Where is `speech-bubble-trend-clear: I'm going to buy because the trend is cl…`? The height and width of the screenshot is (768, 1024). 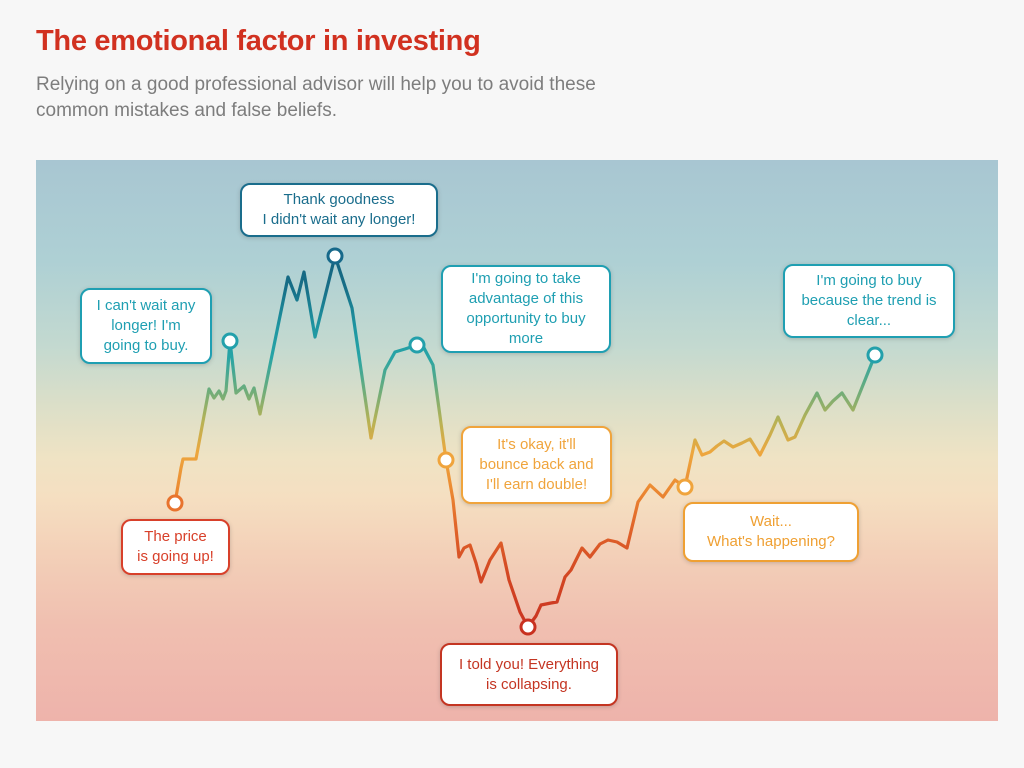
speech-bubble-trend-clear: I'm going to buy because the trend is cl… is located at coordinates (869, 301).